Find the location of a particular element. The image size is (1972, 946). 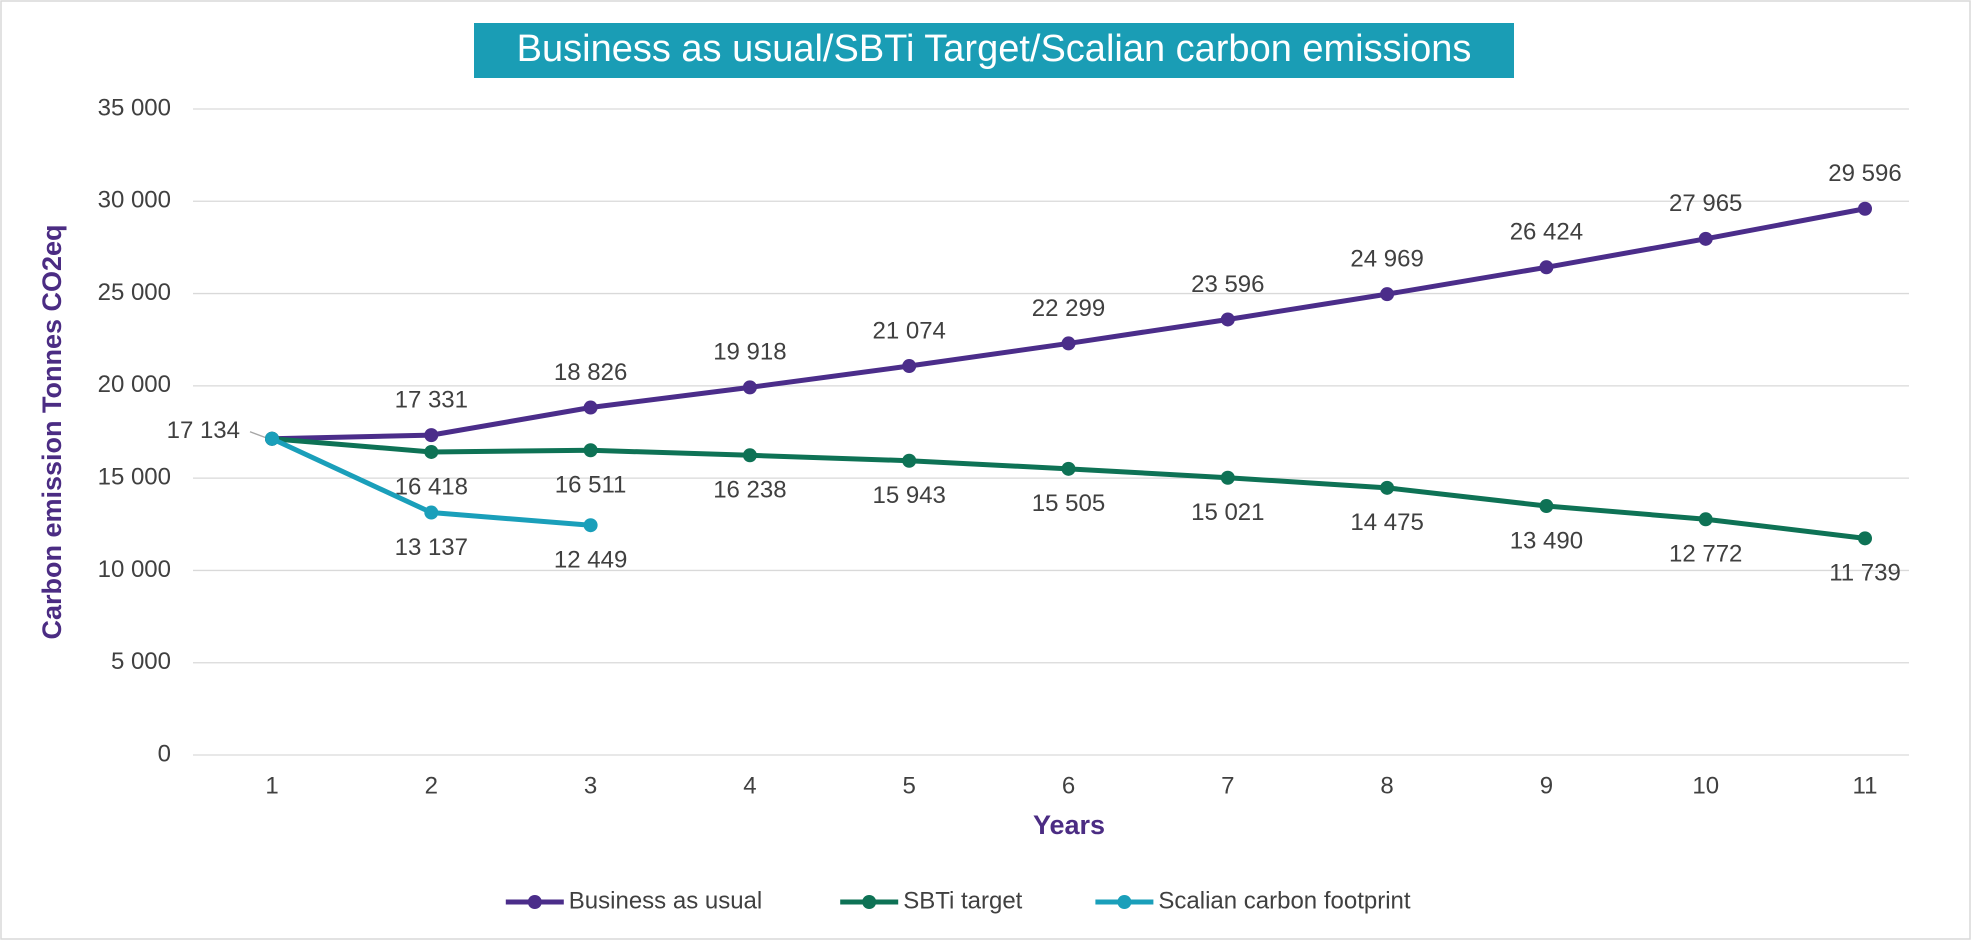

y-tick-label: 10 000 is located at coordinates (134, 569).